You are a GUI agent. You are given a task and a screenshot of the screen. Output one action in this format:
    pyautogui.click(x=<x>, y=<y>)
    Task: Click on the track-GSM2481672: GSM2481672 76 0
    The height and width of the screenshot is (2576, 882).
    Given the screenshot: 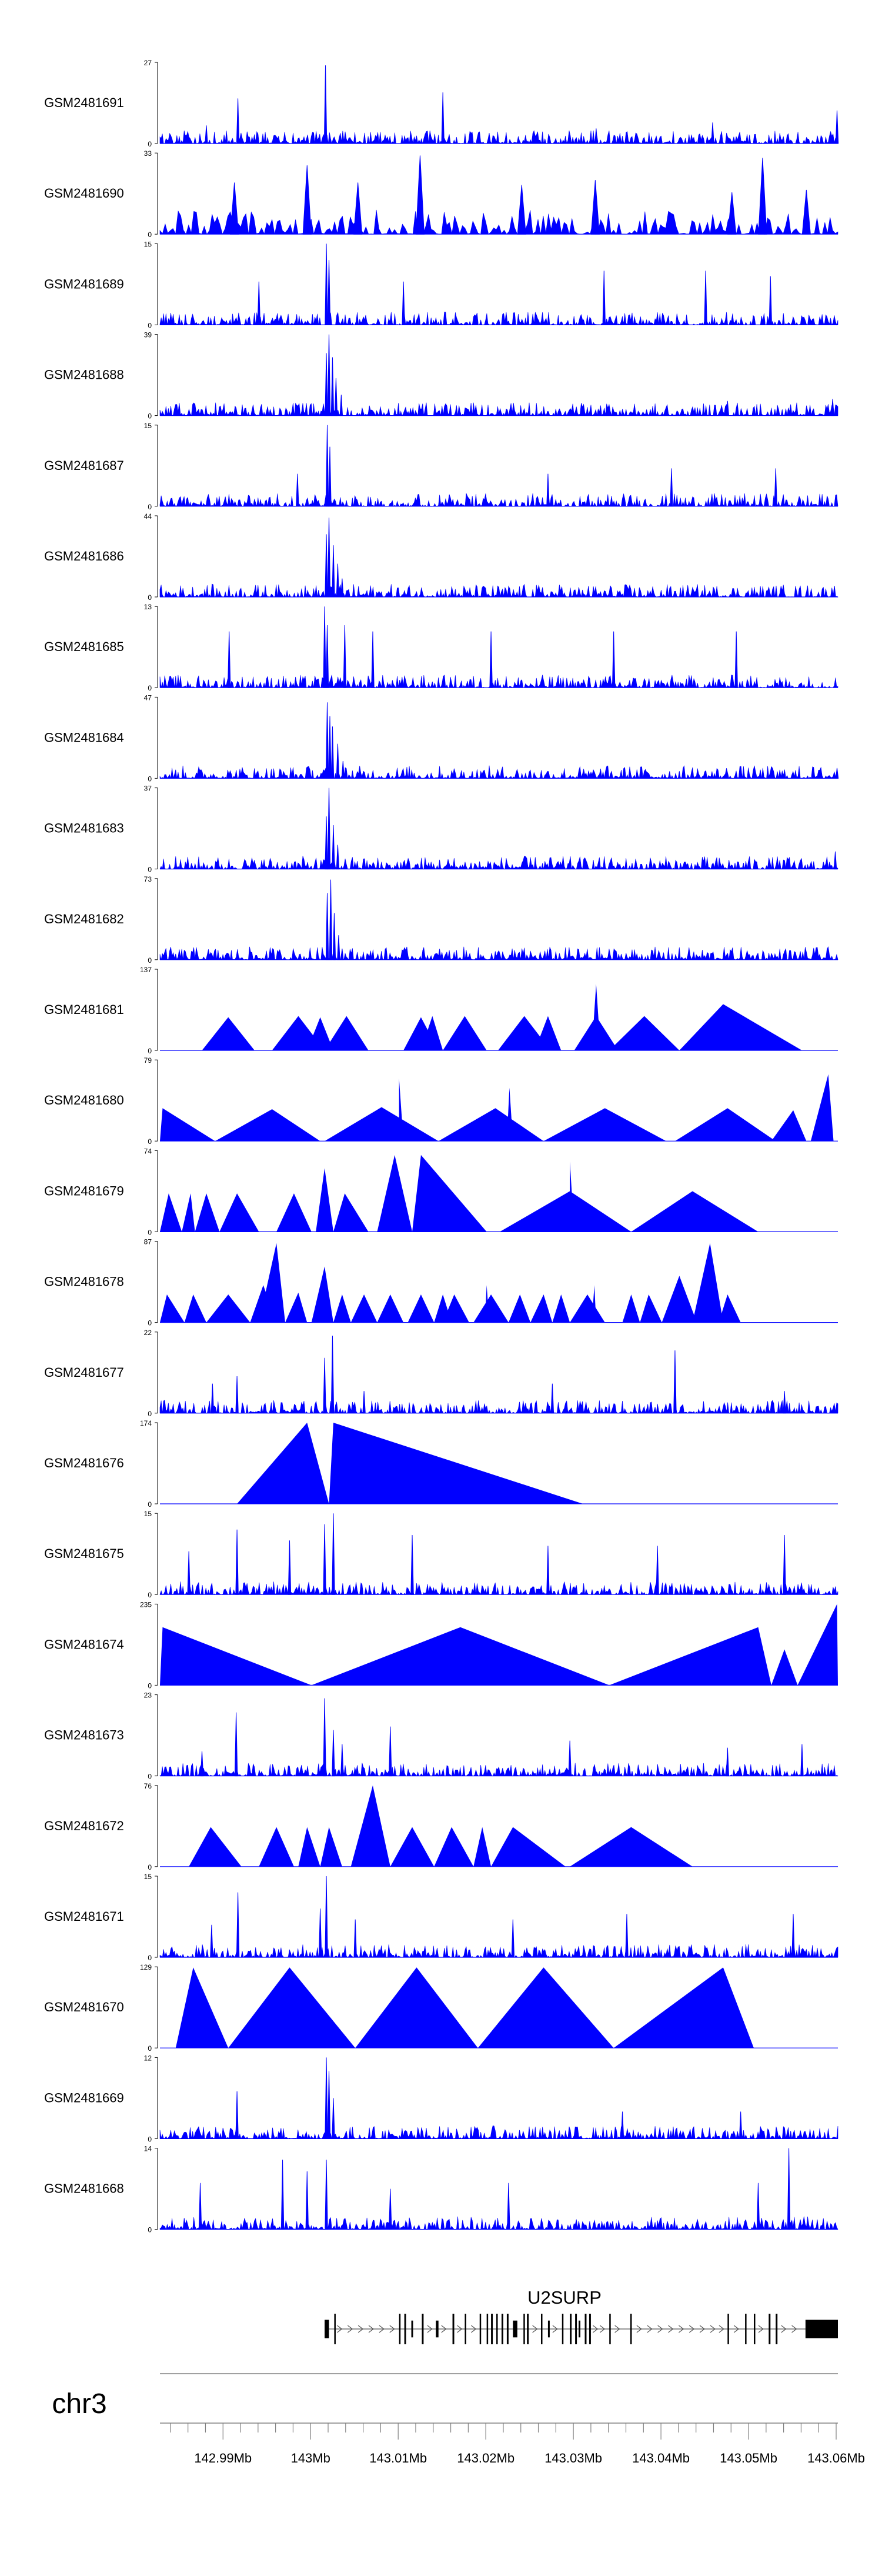 What is the action you would take?
    pyautogui.click(x=441, y=1826)
    